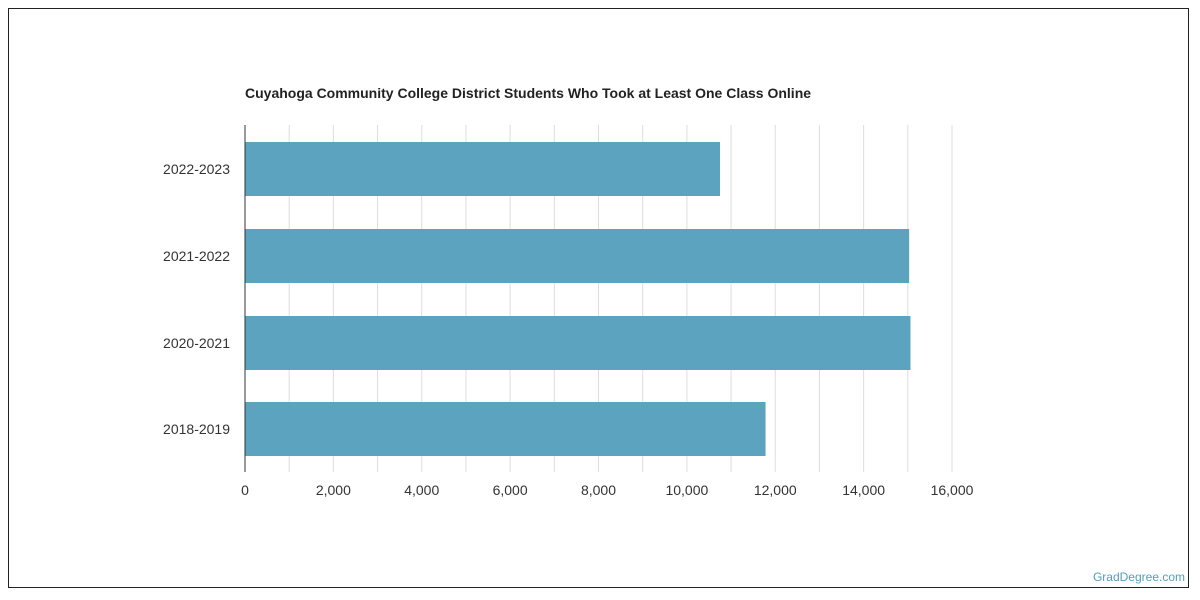  I want to click on category-label: 2021-2022, so click(196, 256).